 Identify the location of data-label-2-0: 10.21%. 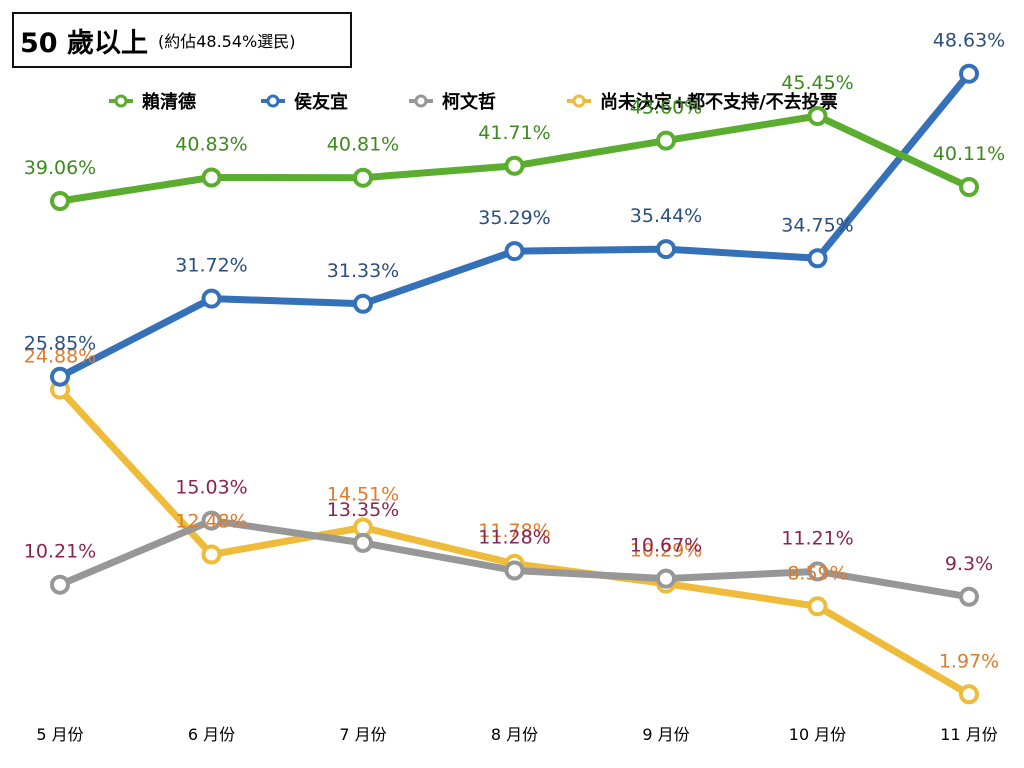
(60, 552).